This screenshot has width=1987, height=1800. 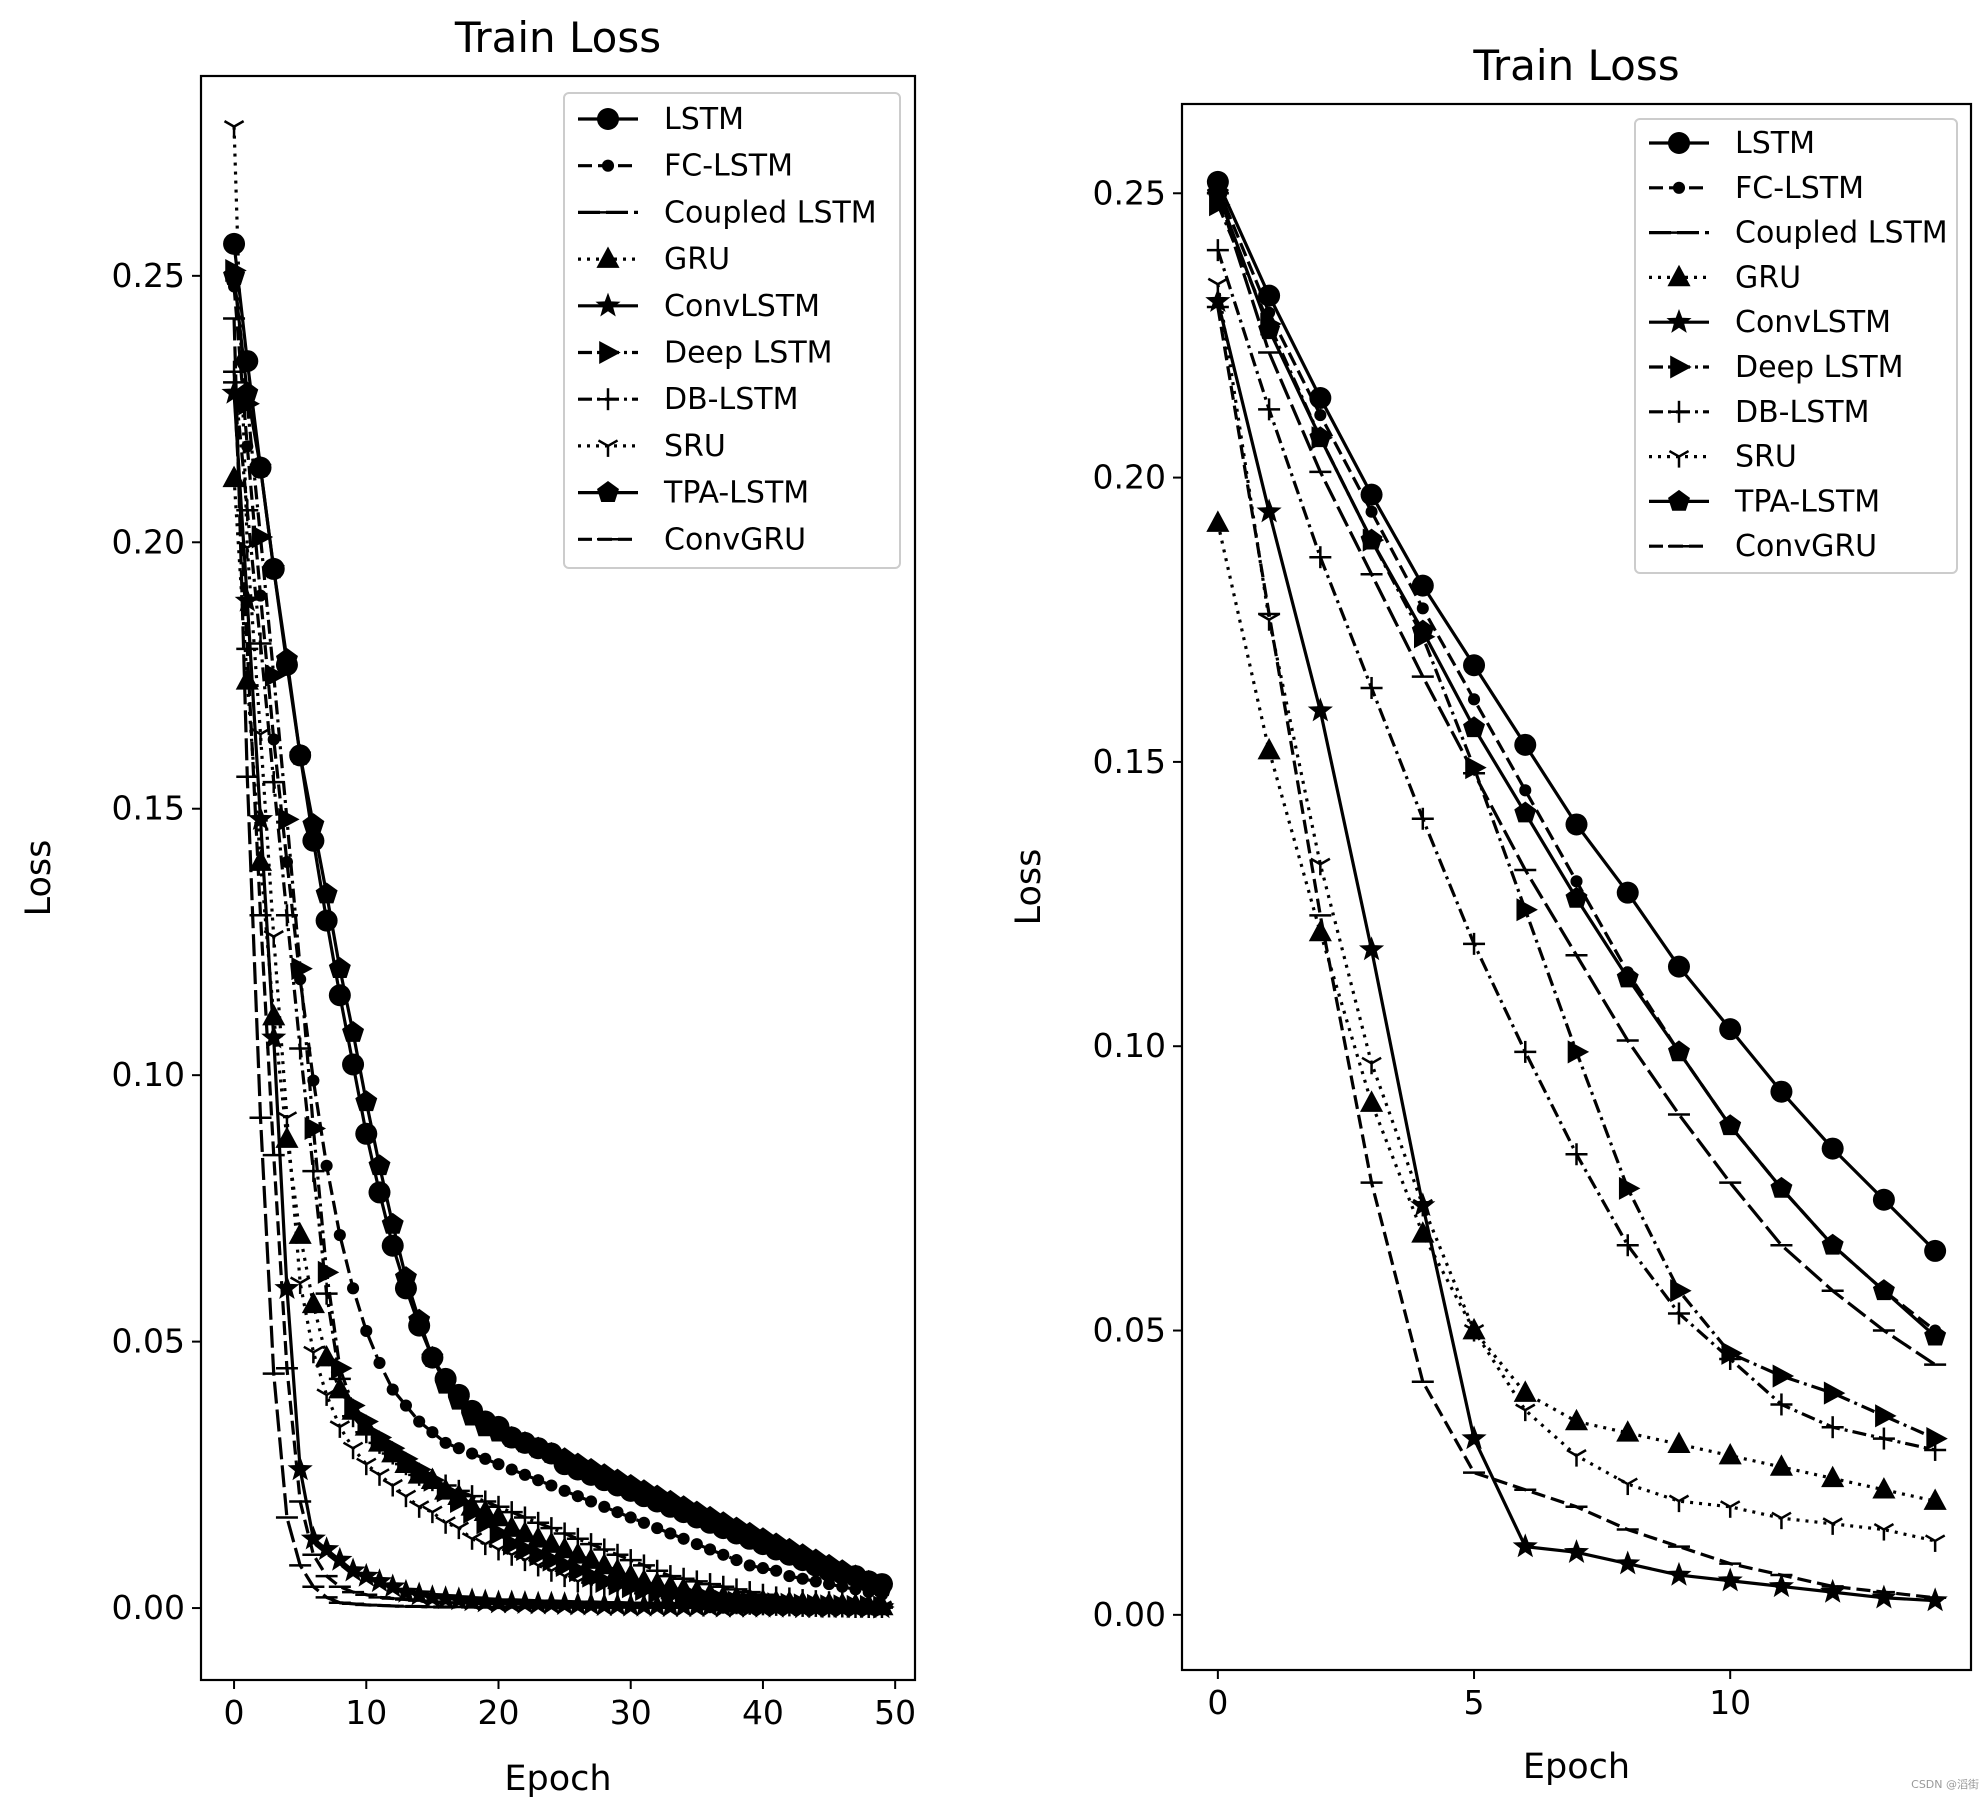 I want to click on chart-1-legend-label-3: GRU, so click(x=697, y=259).